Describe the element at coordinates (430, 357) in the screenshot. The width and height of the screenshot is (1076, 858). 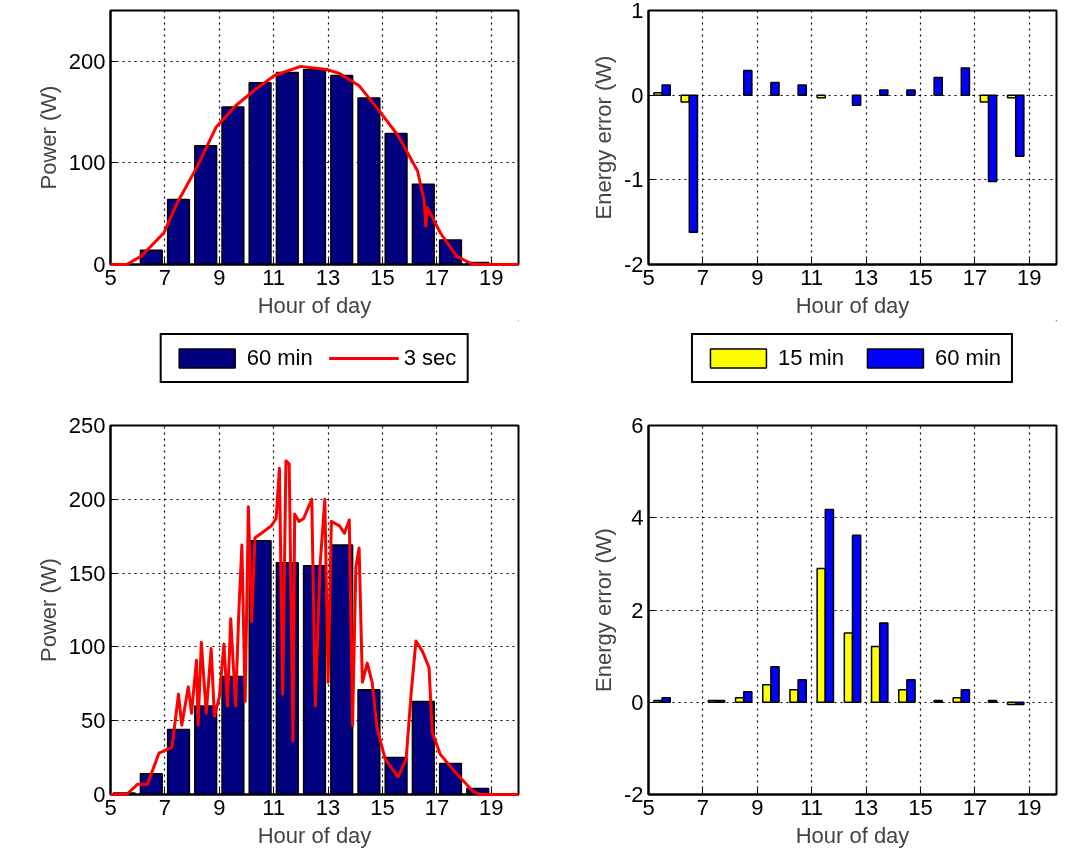
I see `legend-label: 3 sec` at that location.